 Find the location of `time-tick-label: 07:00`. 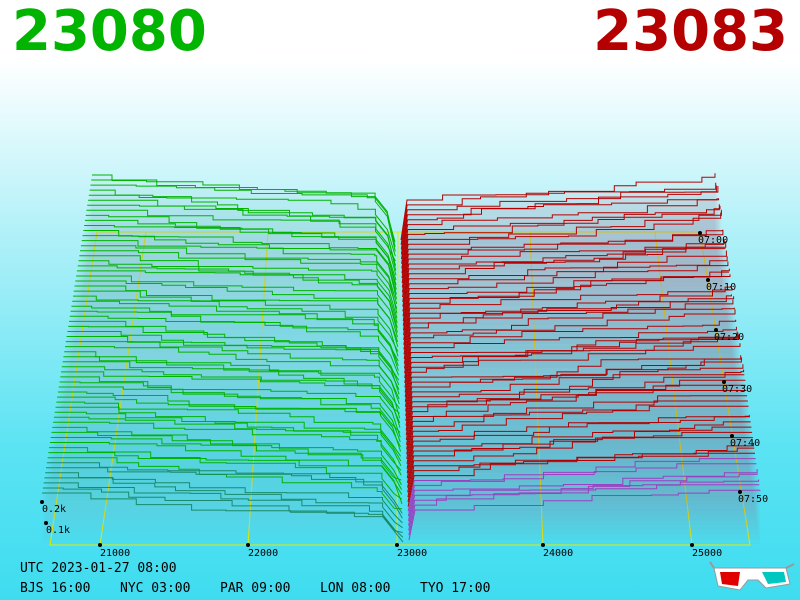

time-tick-label: 07:00 is located at coordinates (713, 240).